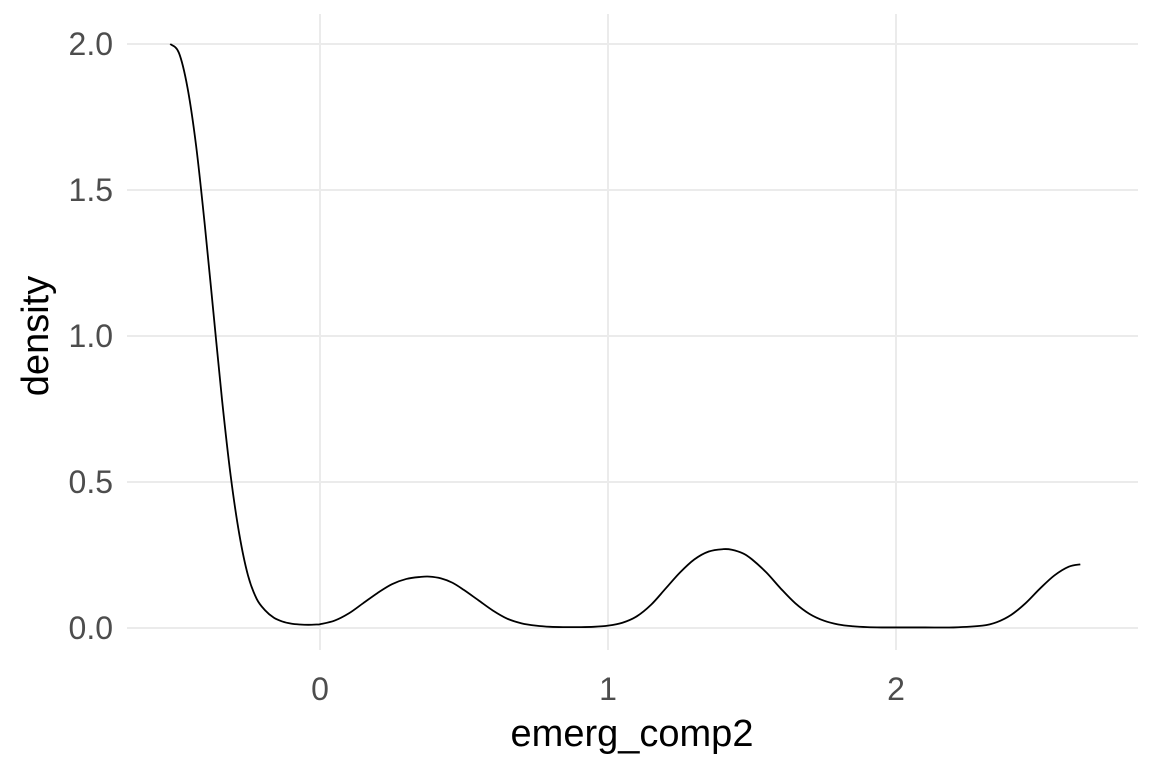  Describe the element at coordinates (91, 190) in the screenshot. I see `y-tick-label: 1.5` at that location.